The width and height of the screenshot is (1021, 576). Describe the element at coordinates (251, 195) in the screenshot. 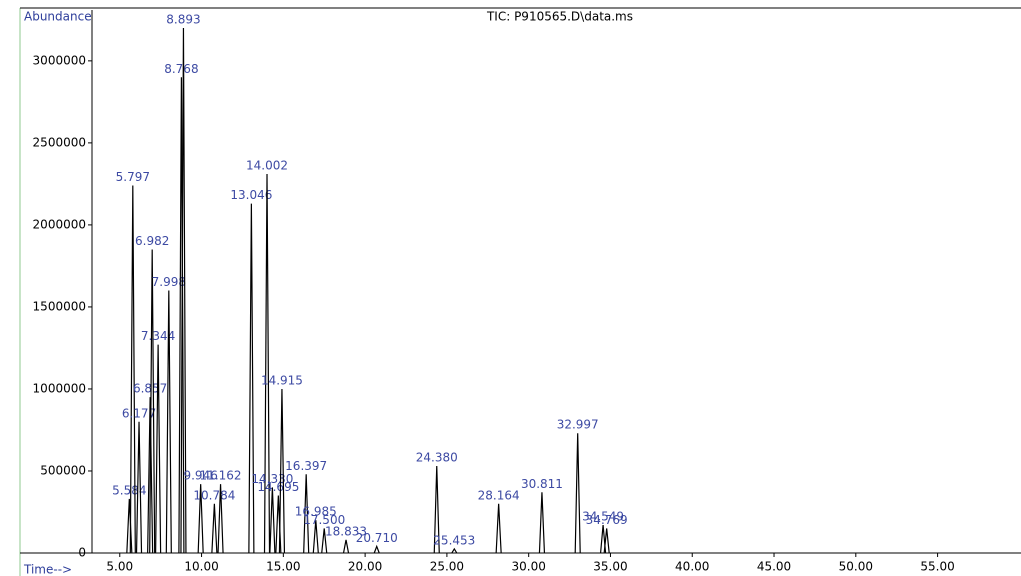

I see `peak-label: 13.046` at that location.